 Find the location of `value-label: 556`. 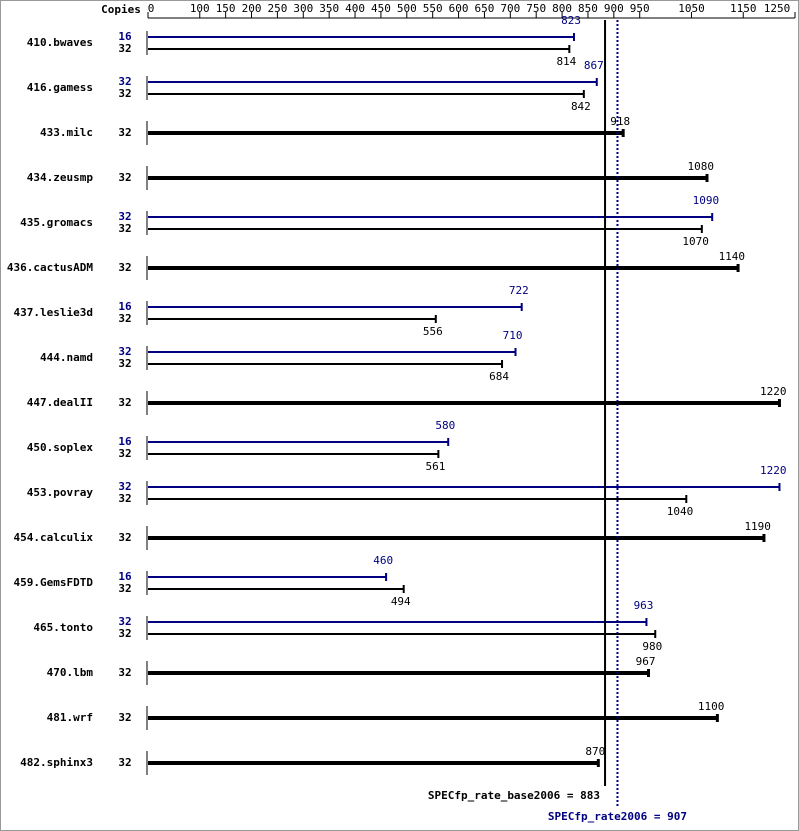

value-label: 556 is located at coordinates (433, 331).